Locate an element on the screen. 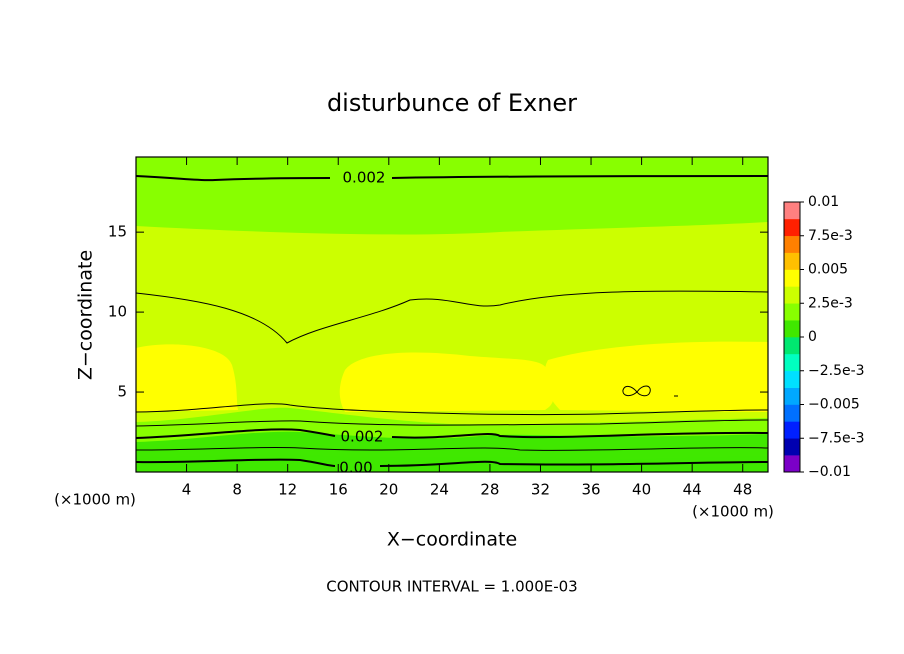 The image size is (904, 654). y-axis-label: Z−coordinate is located at coordinates (86, 315).